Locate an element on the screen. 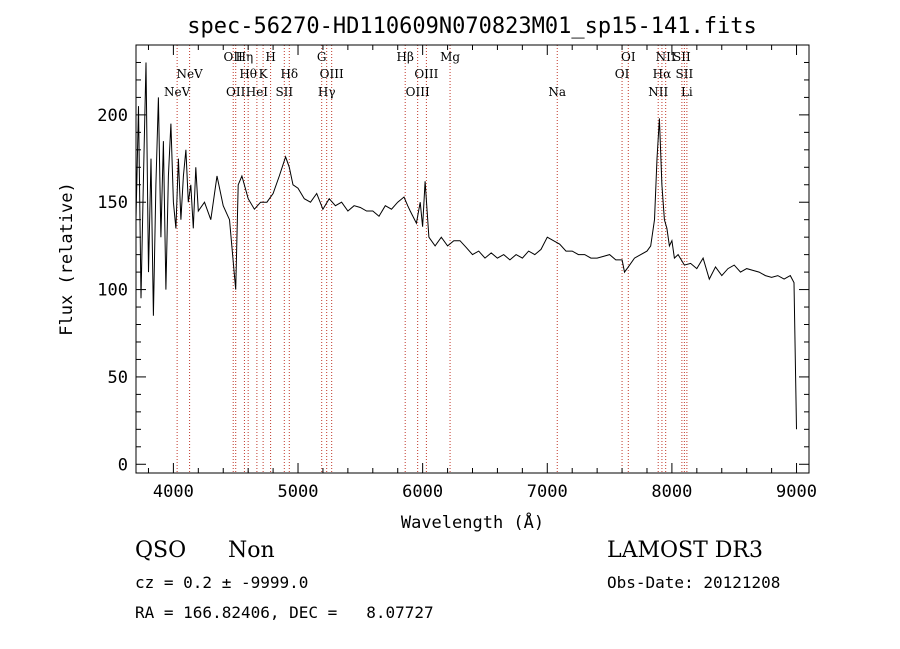 The image size is (900, 649). x-tick-label: 9000 is located at coordinates (796, 492).